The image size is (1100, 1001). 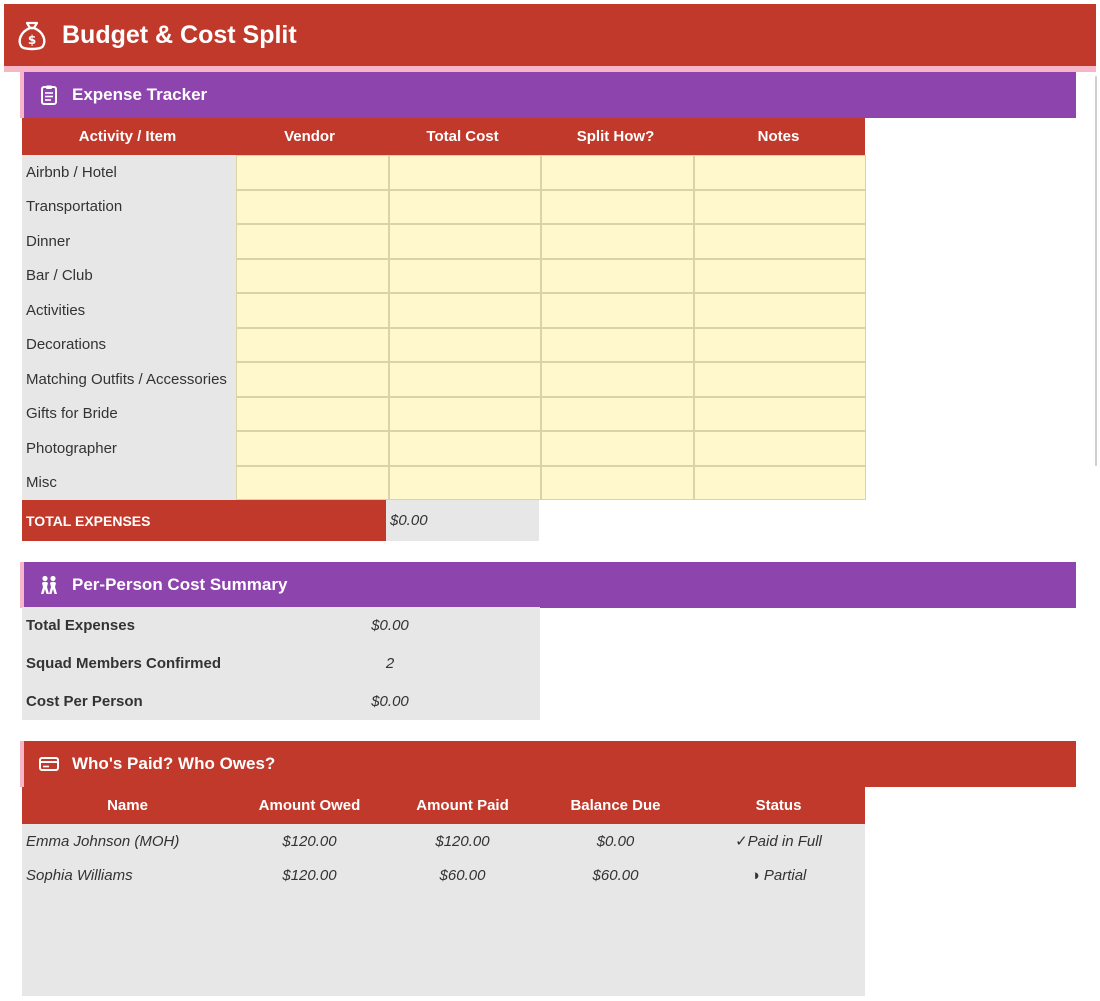 I want to click on table-row: Transportation, so click(x=444, y=206).